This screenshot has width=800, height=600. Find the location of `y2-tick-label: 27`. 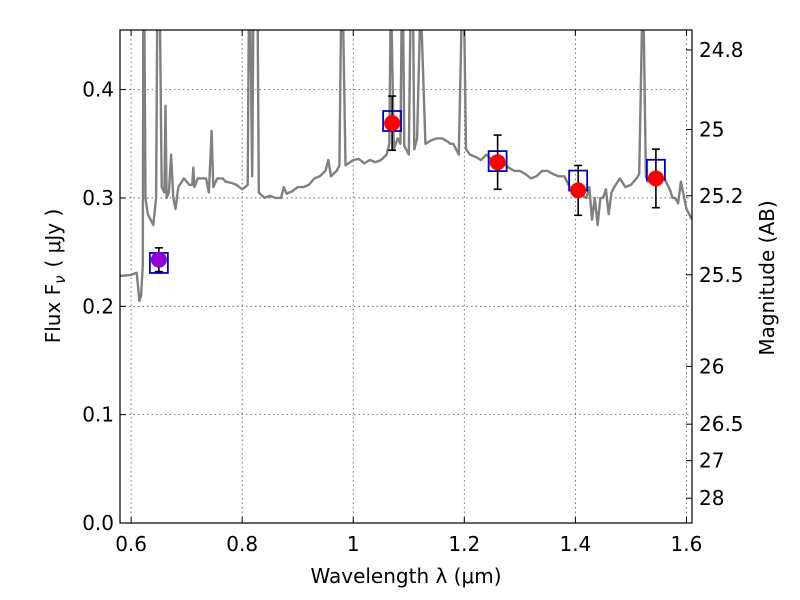

y2-tick-label: 27 is located at coordinates (711, 461).